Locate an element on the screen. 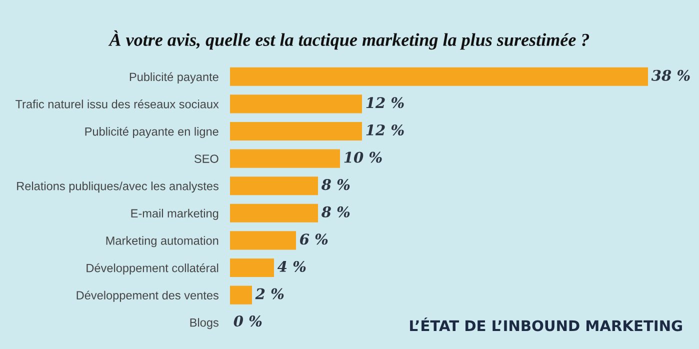  y-tick-label: Relations publiques/avec les analystes is located at coordinates (117, 187).